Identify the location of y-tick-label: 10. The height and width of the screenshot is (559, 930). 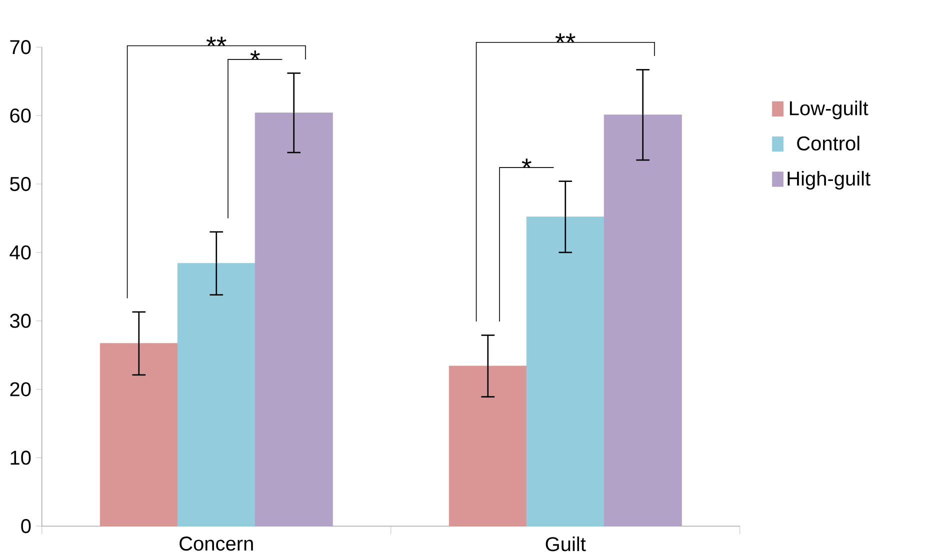
(20, 457).